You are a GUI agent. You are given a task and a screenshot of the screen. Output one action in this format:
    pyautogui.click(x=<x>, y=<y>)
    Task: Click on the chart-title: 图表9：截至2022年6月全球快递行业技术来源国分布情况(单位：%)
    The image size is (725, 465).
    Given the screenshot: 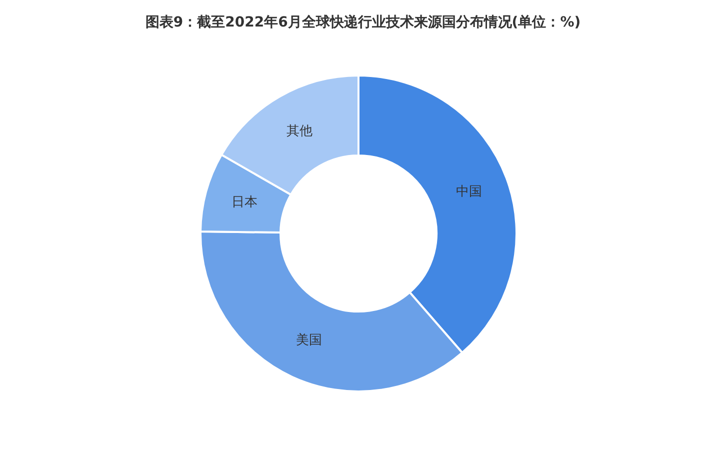 What is the action you would take?
    pyautogui.click(x=363, y=22)
    